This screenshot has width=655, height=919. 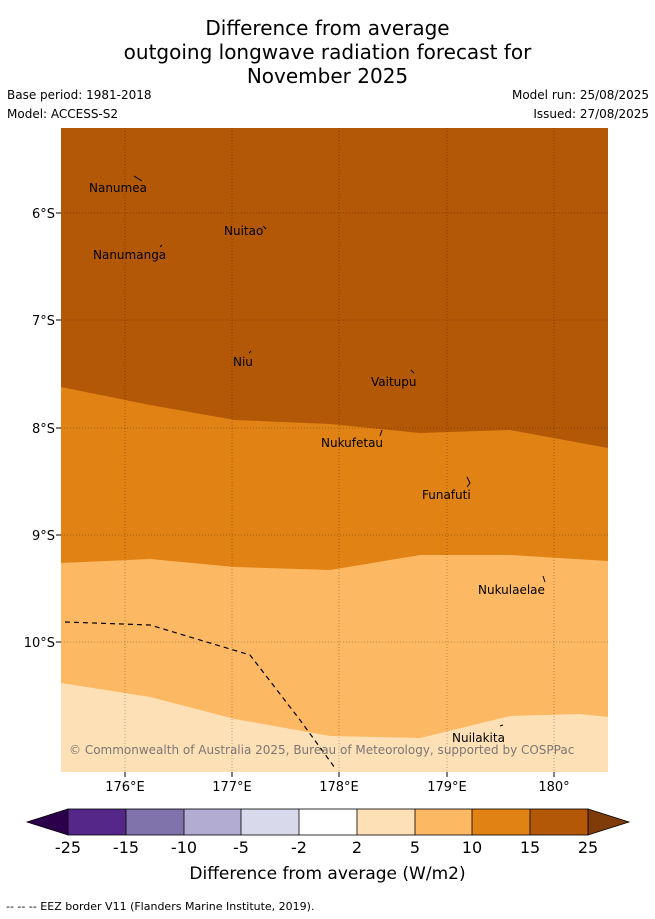 I want to click on colorbar-tick: -25, so click(x=68, y=847).